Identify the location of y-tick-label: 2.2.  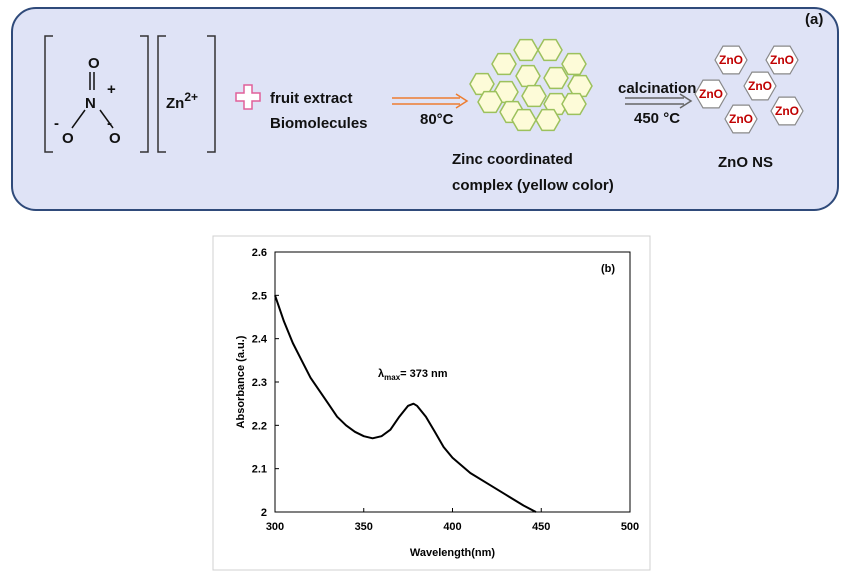
(259, 426).